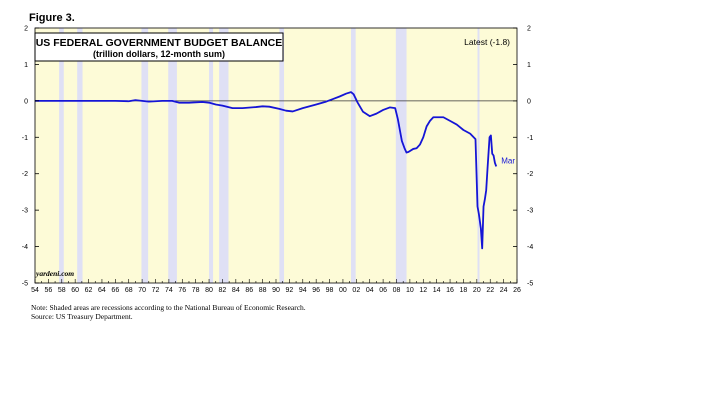  Describe the element at coordinates (530, 284) in the screenshot. I see `y-tick-label-right: -5` at that location.